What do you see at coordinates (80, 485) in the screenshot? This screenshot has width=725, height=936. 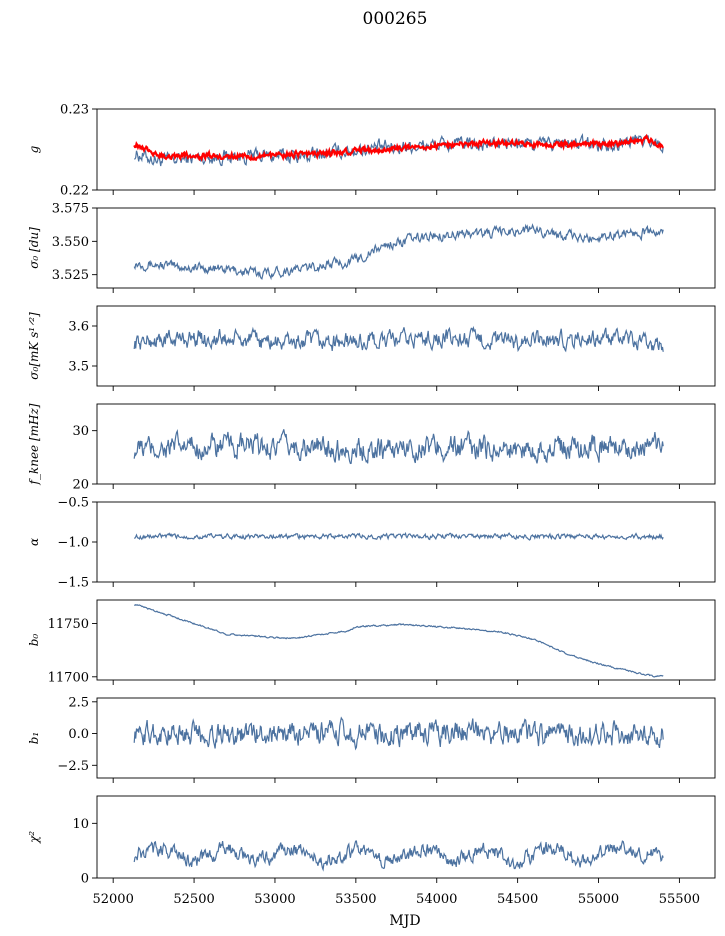 I see `y-tick-label: 20` at bounding box center [80, 485].